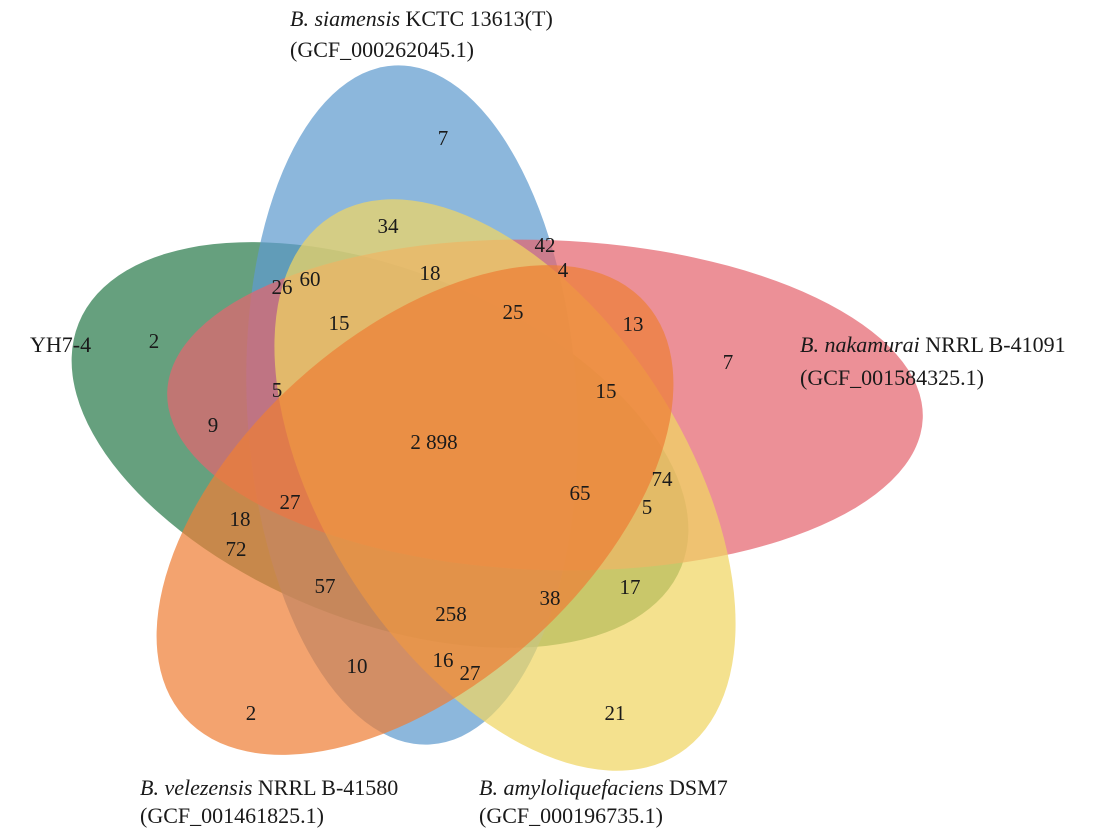 This screenshot has width=1093, height=832. I want to click on count-region: 4, so click(563, 270).